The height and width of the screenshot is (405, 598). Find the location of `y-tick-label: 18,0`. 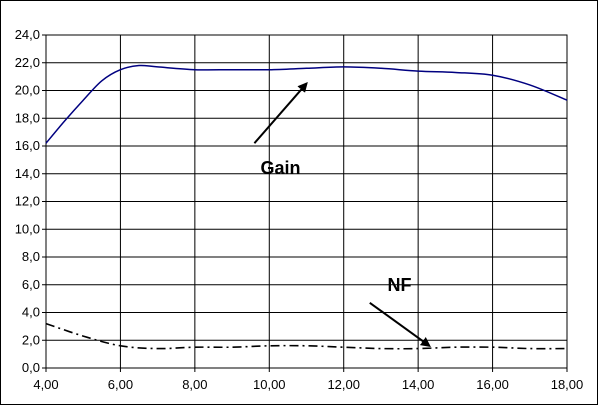

y-tick-label: 18,0 is located at coordinates (27, 117).